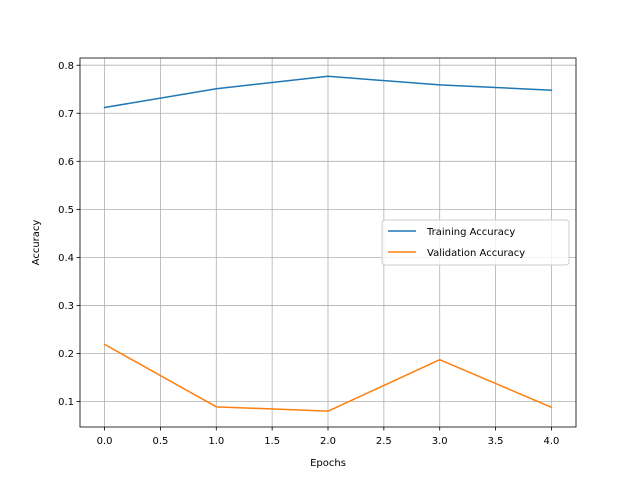 Image resolution: width=640 pixels, height=480 pixels. What do you see at coordinates (66, 402) in the screenshot?
I see `y-tick-label: 0.1` at bounding box center [66, 402].